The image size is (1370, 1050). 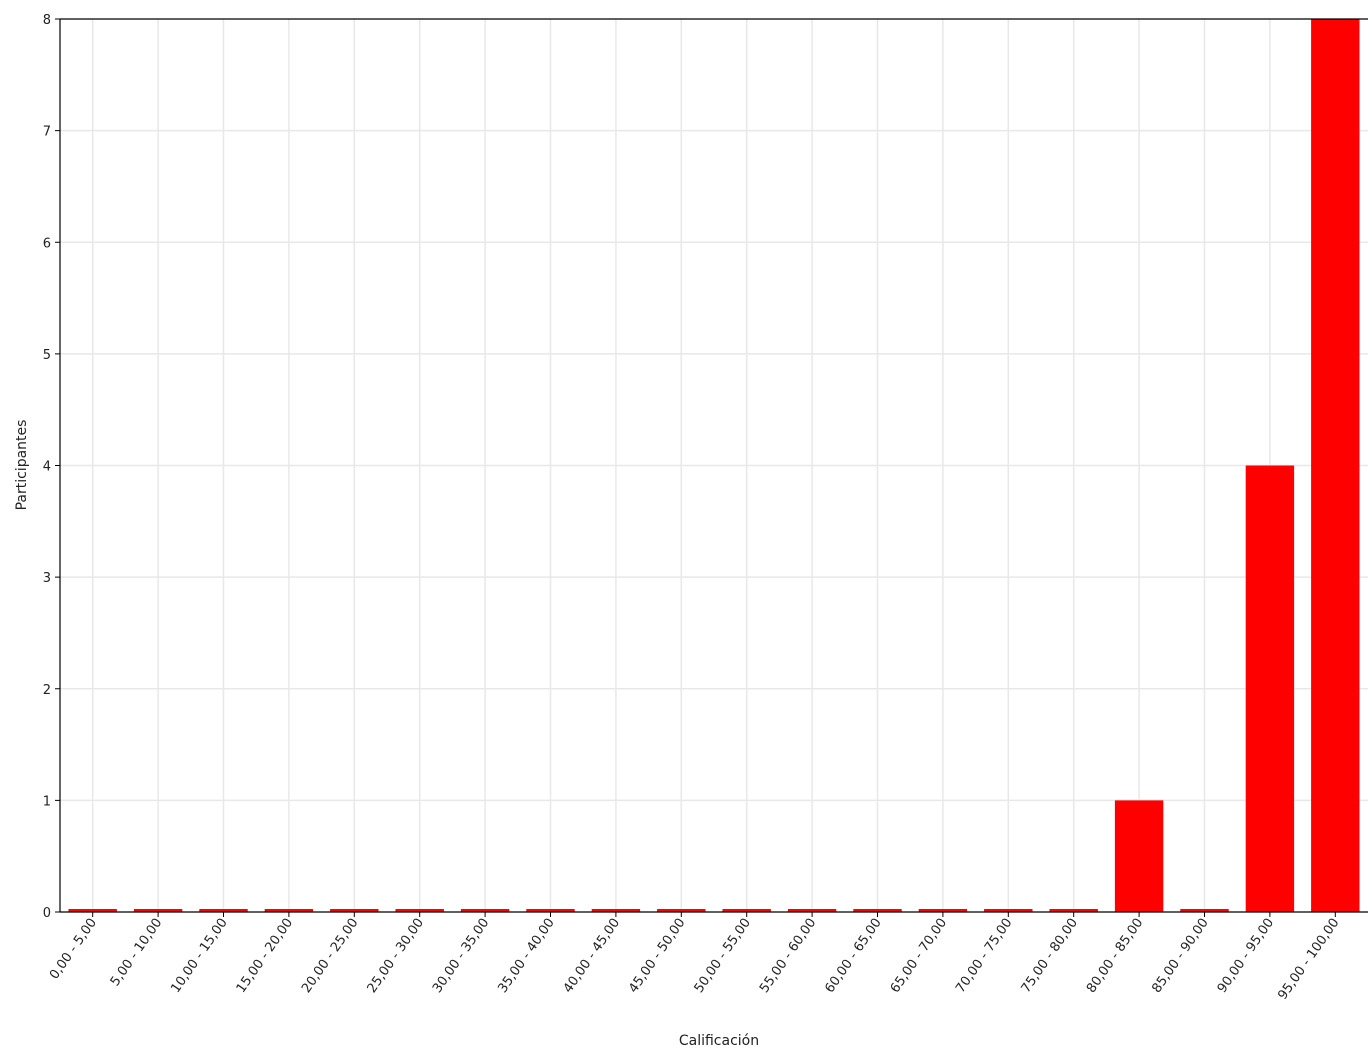 What do you see at coordinates (73, 949) in the screenshot?
I see `x-tick-label: 0,00 - 5,00` at bounding box center [73, 949].